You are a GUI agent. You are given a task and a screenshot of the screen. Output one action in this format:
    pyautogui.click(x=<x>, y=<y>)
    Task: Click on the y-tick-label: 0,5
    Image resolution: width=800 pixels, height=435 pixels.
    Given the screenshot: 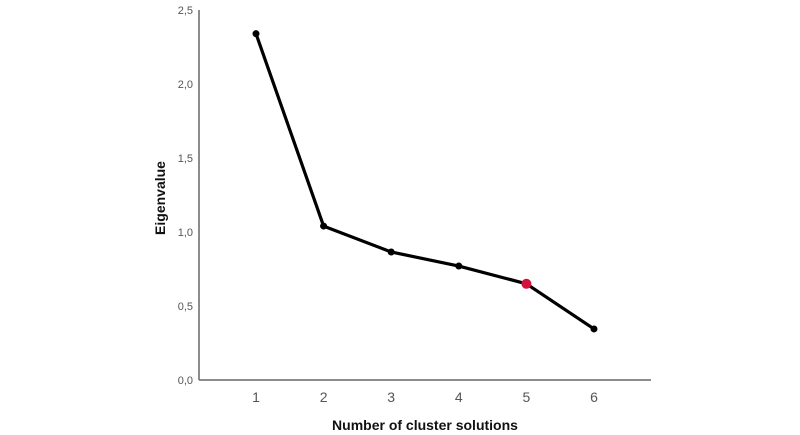 What is the action you would take?
    pyautogui.click(x=185, y=307)
    